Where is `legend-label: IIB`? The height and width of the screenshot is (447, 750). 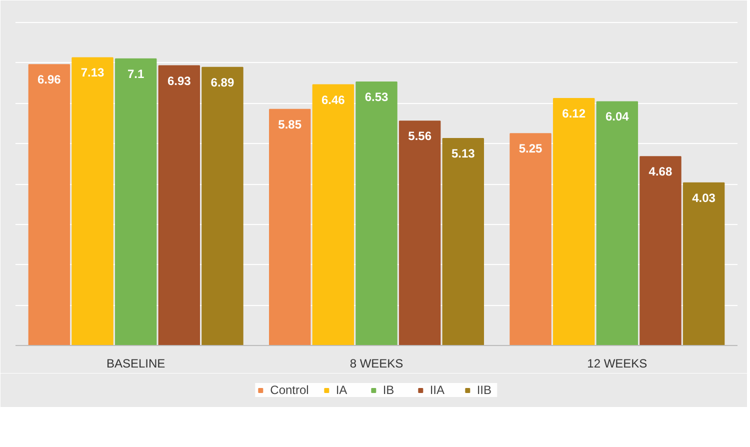 legend-label: IIB is located at coordinates (484, 390).